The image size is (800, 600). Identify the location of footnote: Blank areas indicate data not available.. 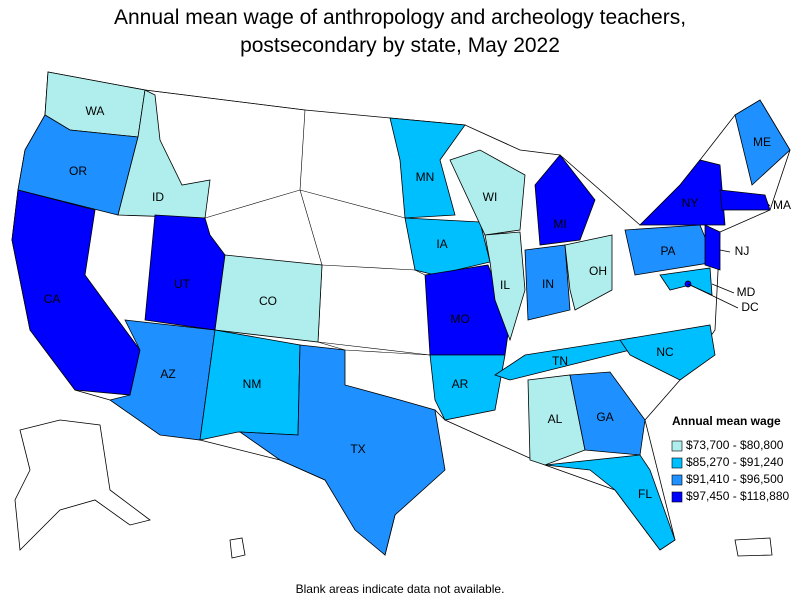
(400, 589).